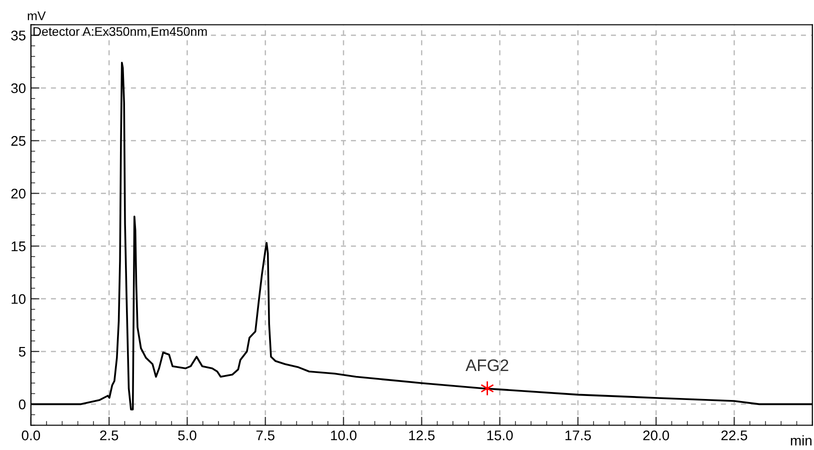 The width and height of the screenshot is (814, 450). I want to click on y-tick-label: 20, so click(18, 193).